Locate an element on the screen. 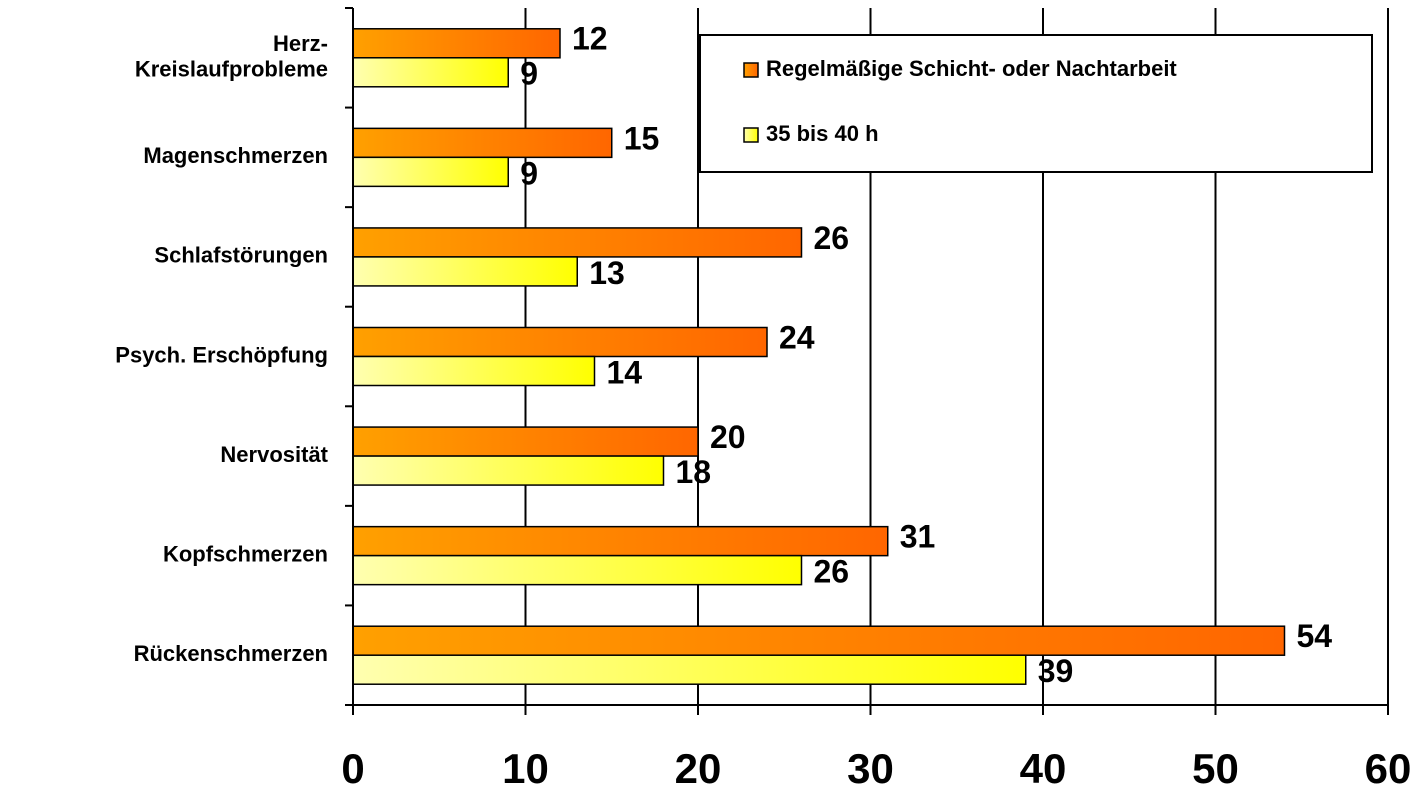 Image resolution: width=1423 pixels, height=798 pixels. y-tick-label: Psych. Erschöpfung is located at coordinates (221, 354).